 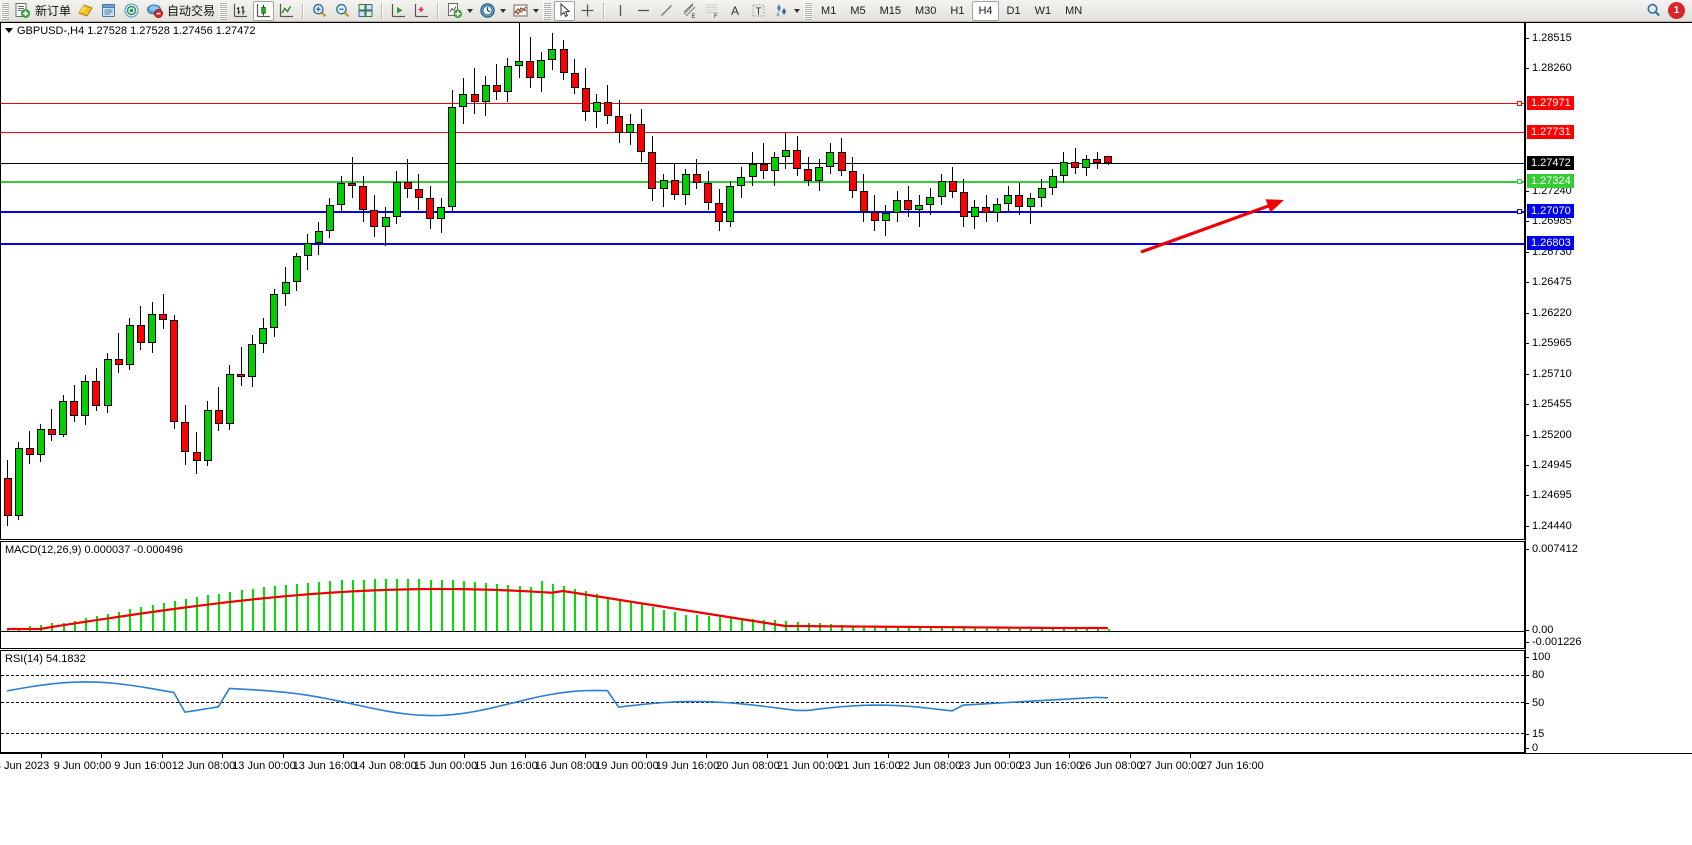 What do you see at coordinates (1550, 103) in the screenshot?
I see `resistance-level-1: 1.27971` at bounding box center [1550, 103].